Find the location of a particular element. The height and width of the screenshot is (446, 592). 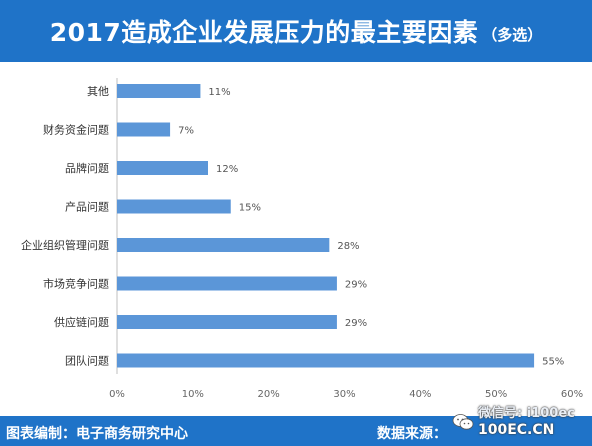

x-tick-label: 30% is located at coordinates (344, 394).